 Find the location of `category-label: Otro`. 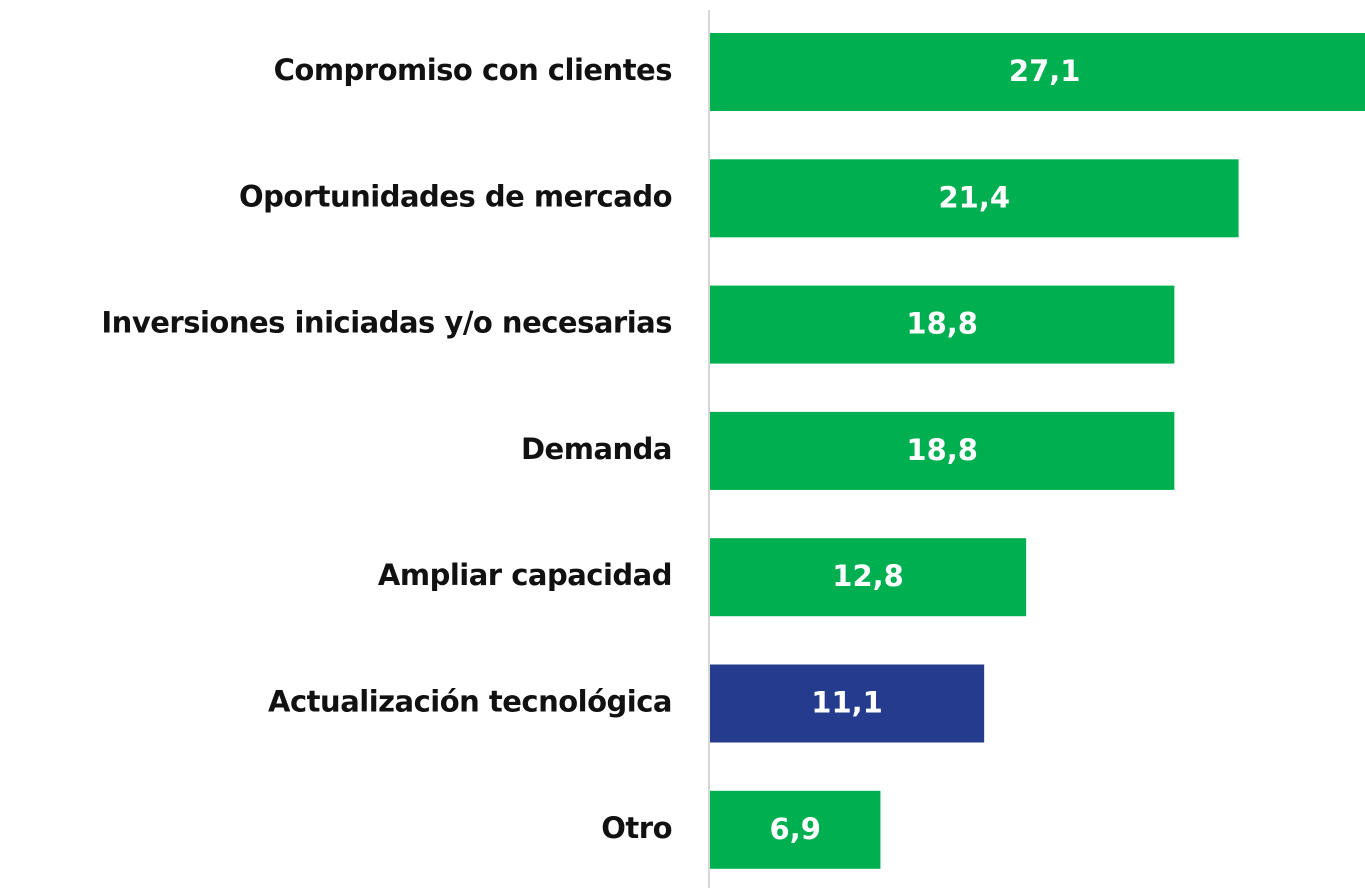

category-label: Otro is located at coordinates (636, 828).